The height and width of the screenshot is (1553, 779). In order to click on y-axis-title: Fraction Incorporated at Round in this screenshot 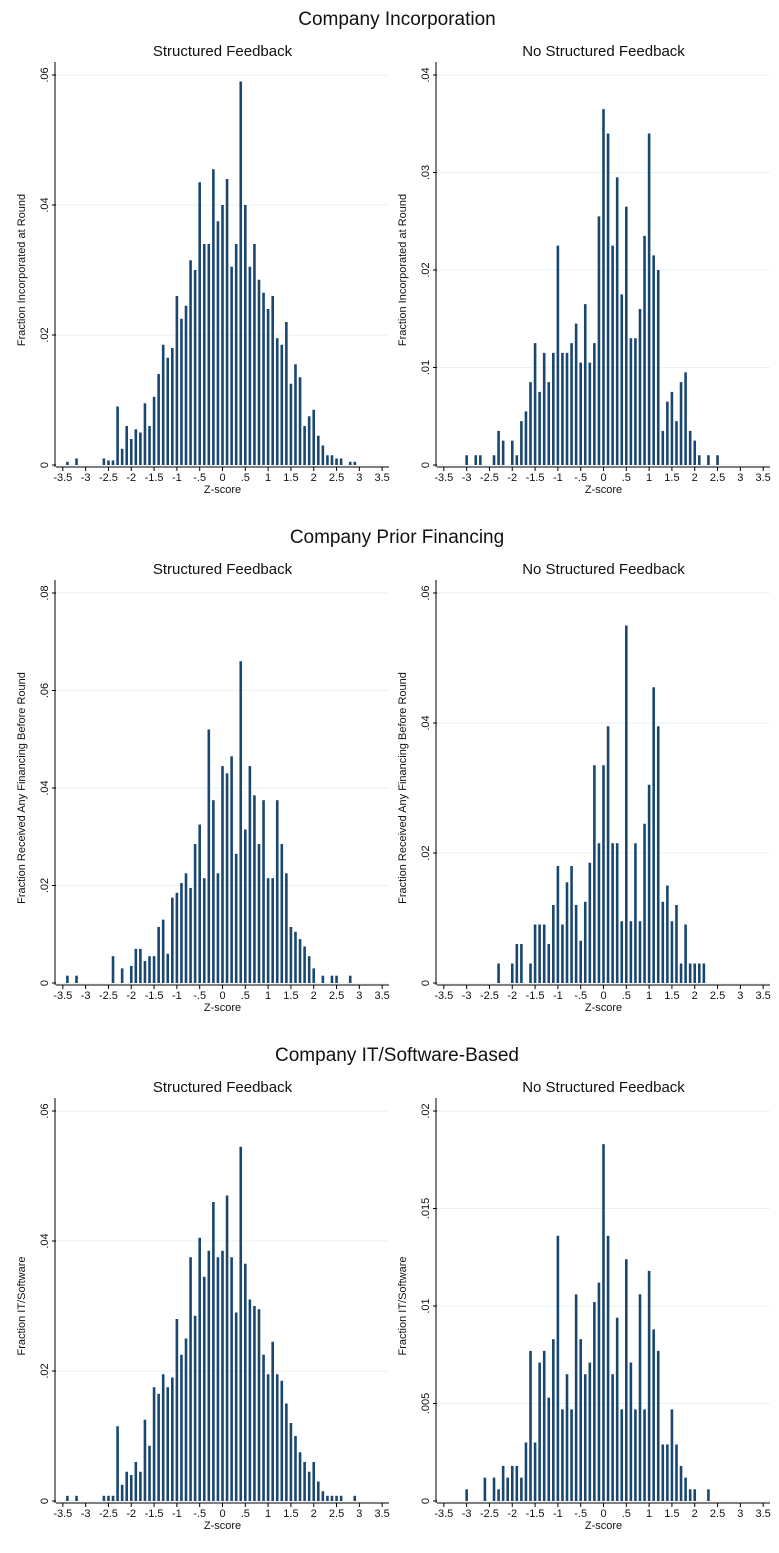, I will do `click(403, 270)`.